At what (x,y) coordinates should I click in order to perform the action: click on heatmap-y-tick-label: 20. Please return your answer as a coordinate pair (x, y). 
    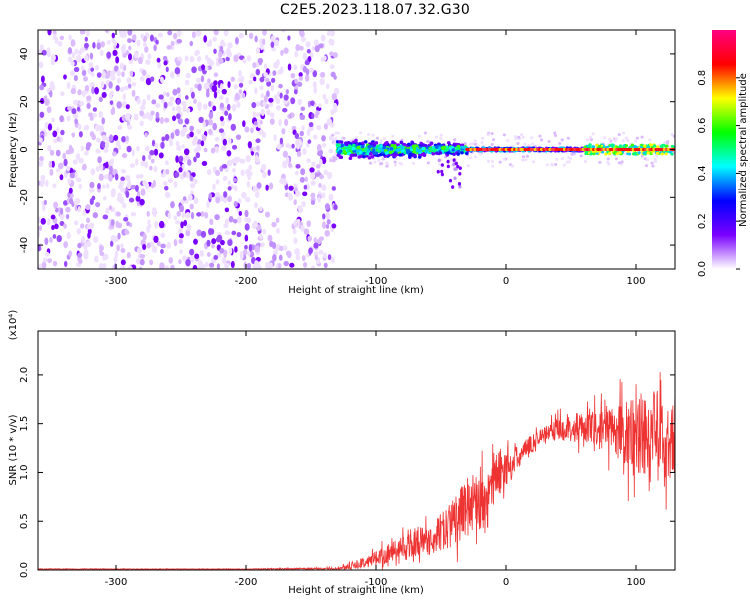
    Looking at the image, I should click on (24, 101).